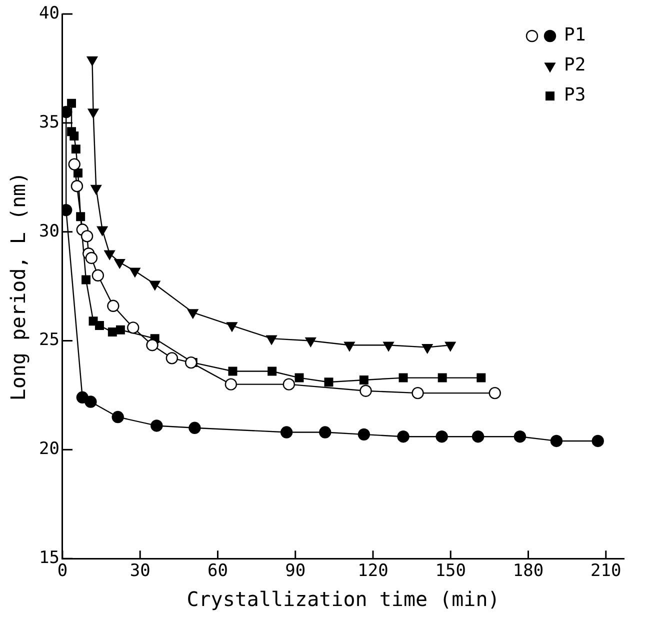  I want to click on y-tick-label: 25, so click(49, 340).